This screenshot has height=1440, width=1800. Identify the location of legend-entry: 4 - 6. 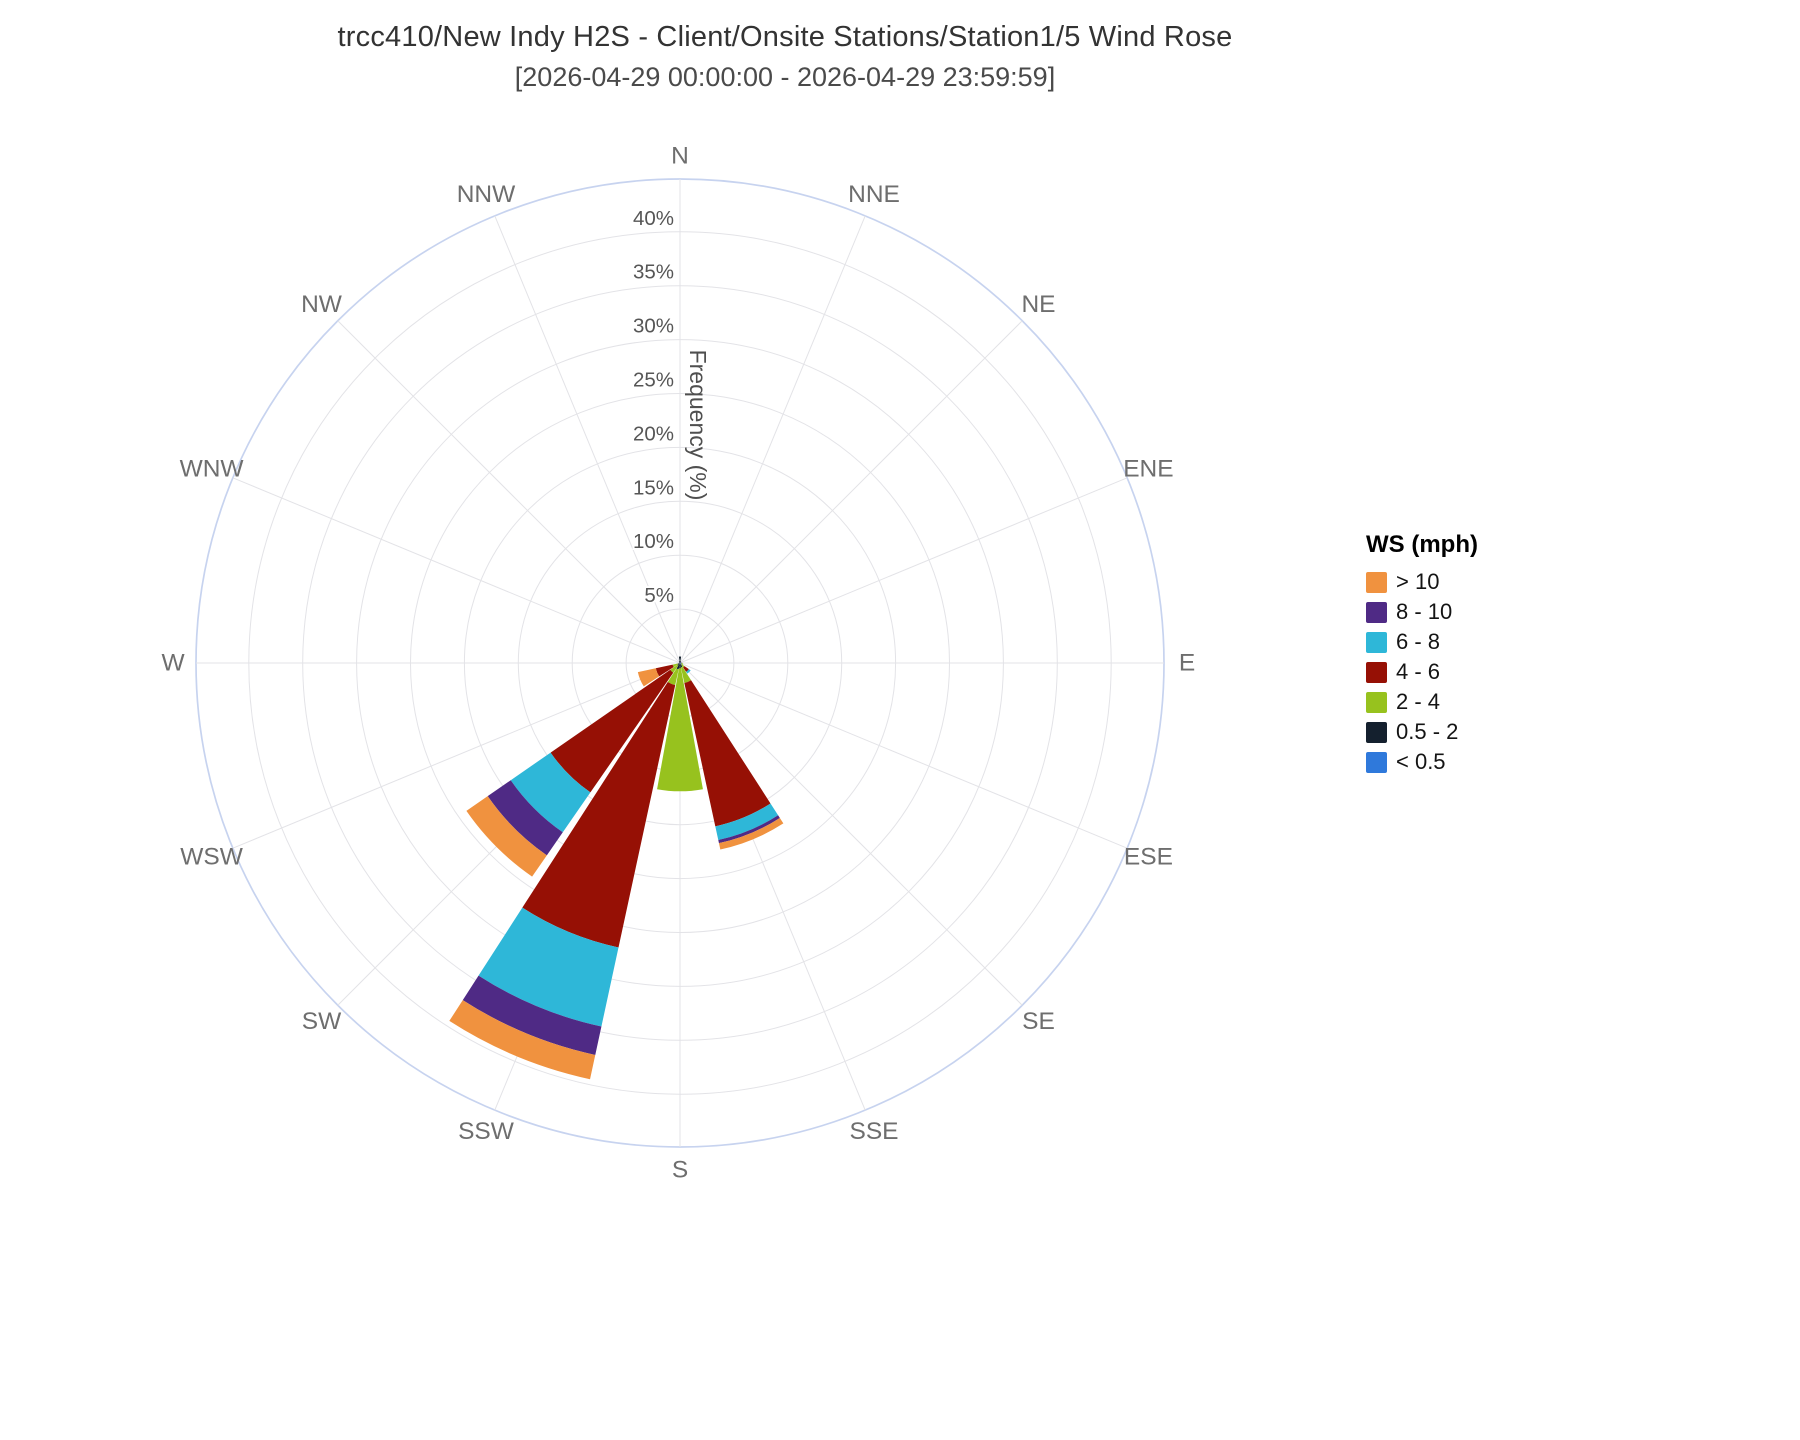
(1422, 672).